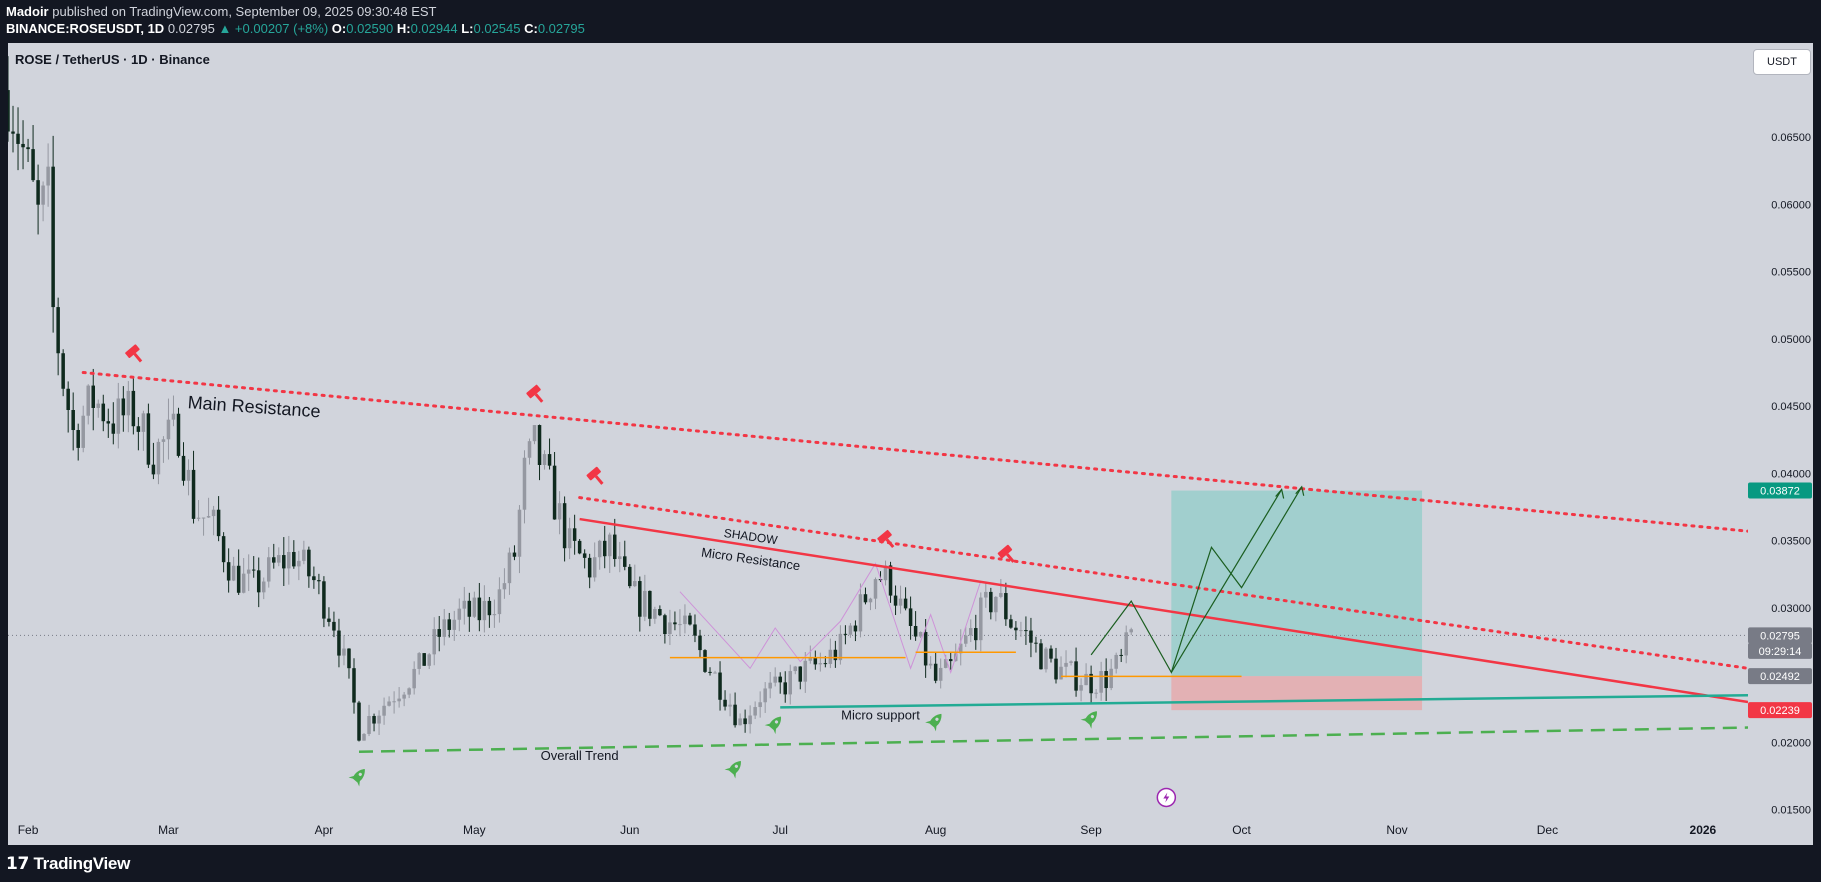 The height and width of the screenshot is (882, 1821). Describe the element at coordinates (1791, 205) in the screenshot. I see `y-tick-label: 0.06000` at that location.